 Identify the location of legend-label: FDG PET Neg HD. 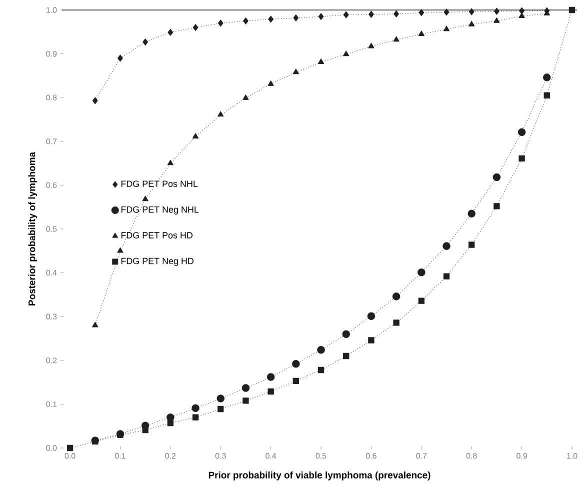
(157, 262).